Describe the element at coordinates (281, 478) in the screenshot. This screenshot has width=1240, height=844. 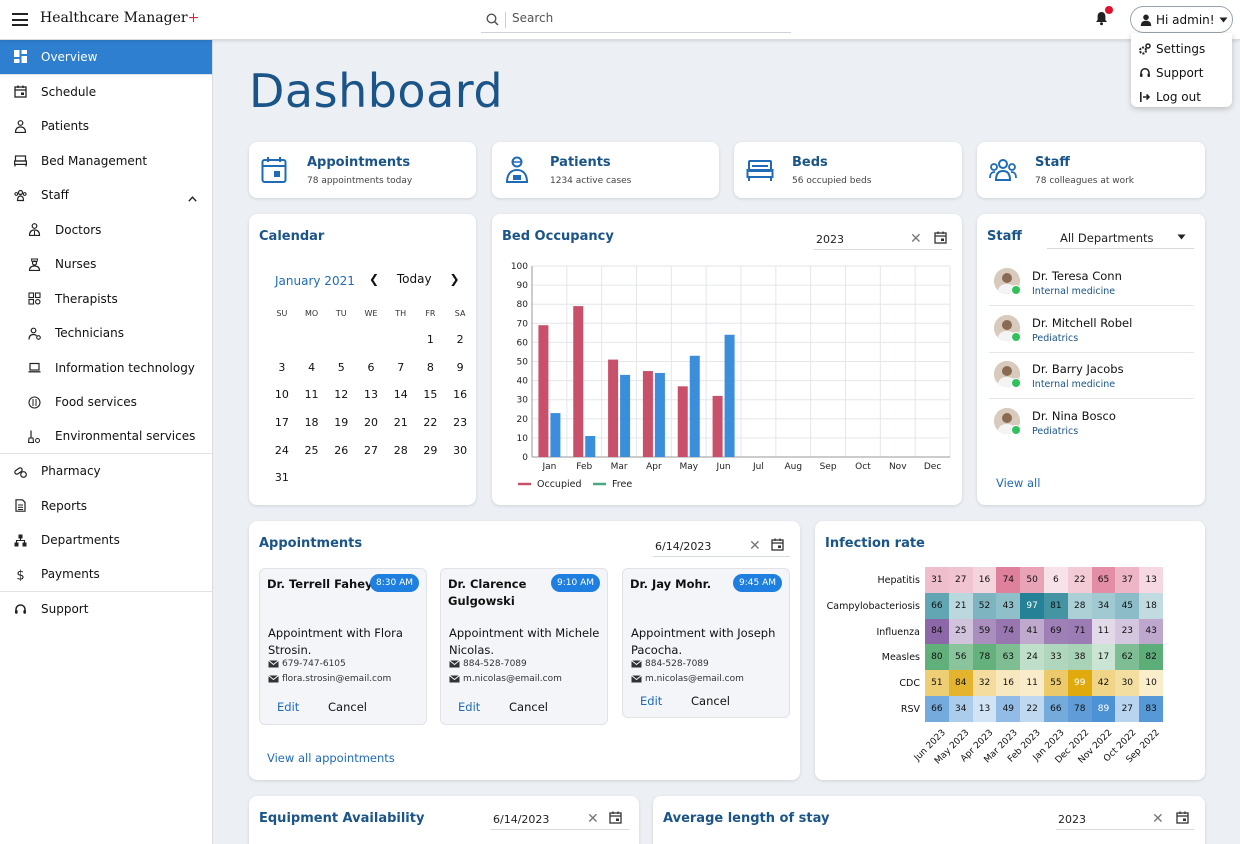
I see `calendar-day: 31` at that location.